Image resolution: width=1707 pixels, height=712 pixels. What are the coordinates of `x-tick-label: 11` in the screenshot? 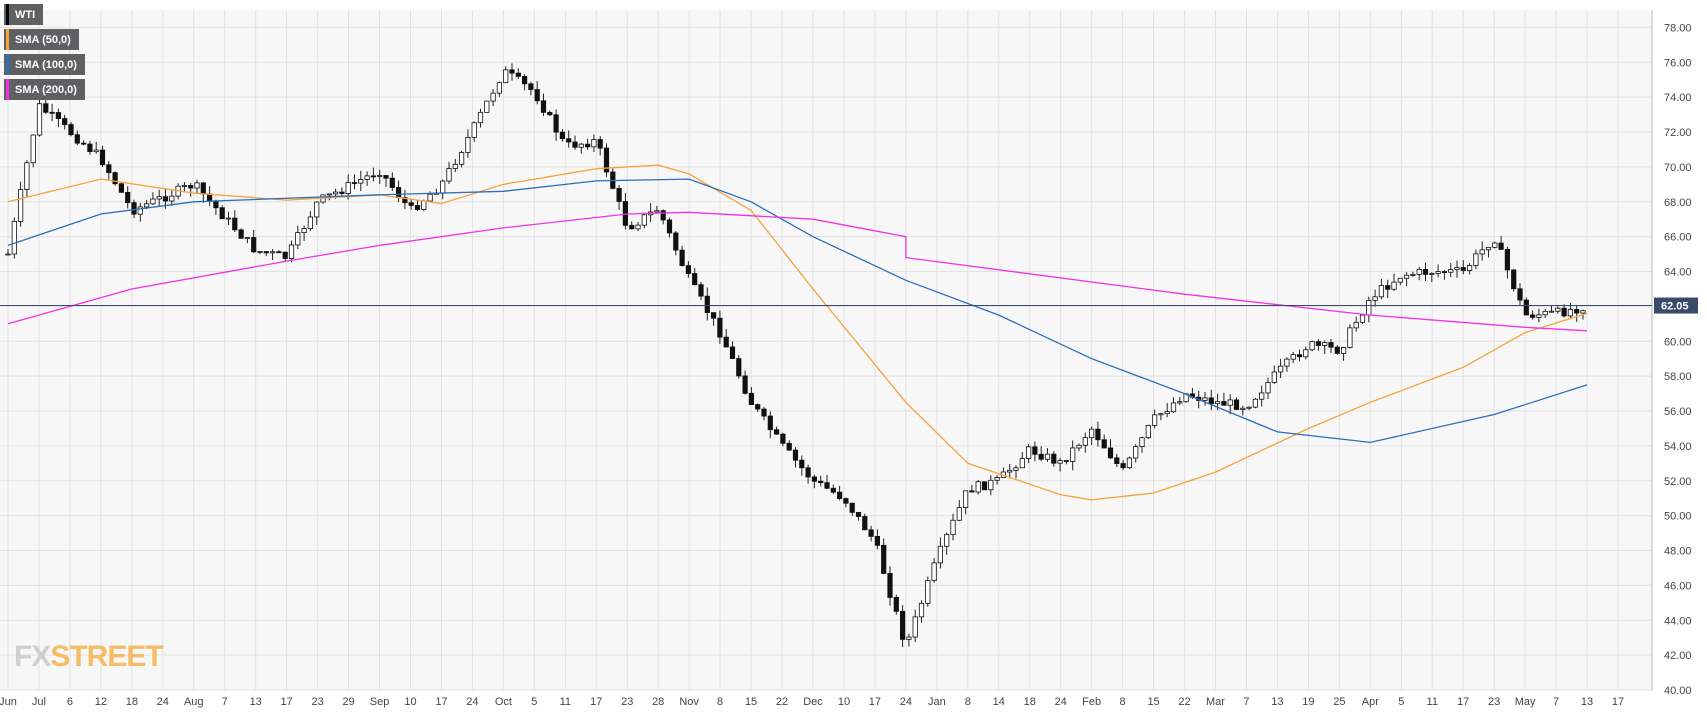 It's located at (565, 702).